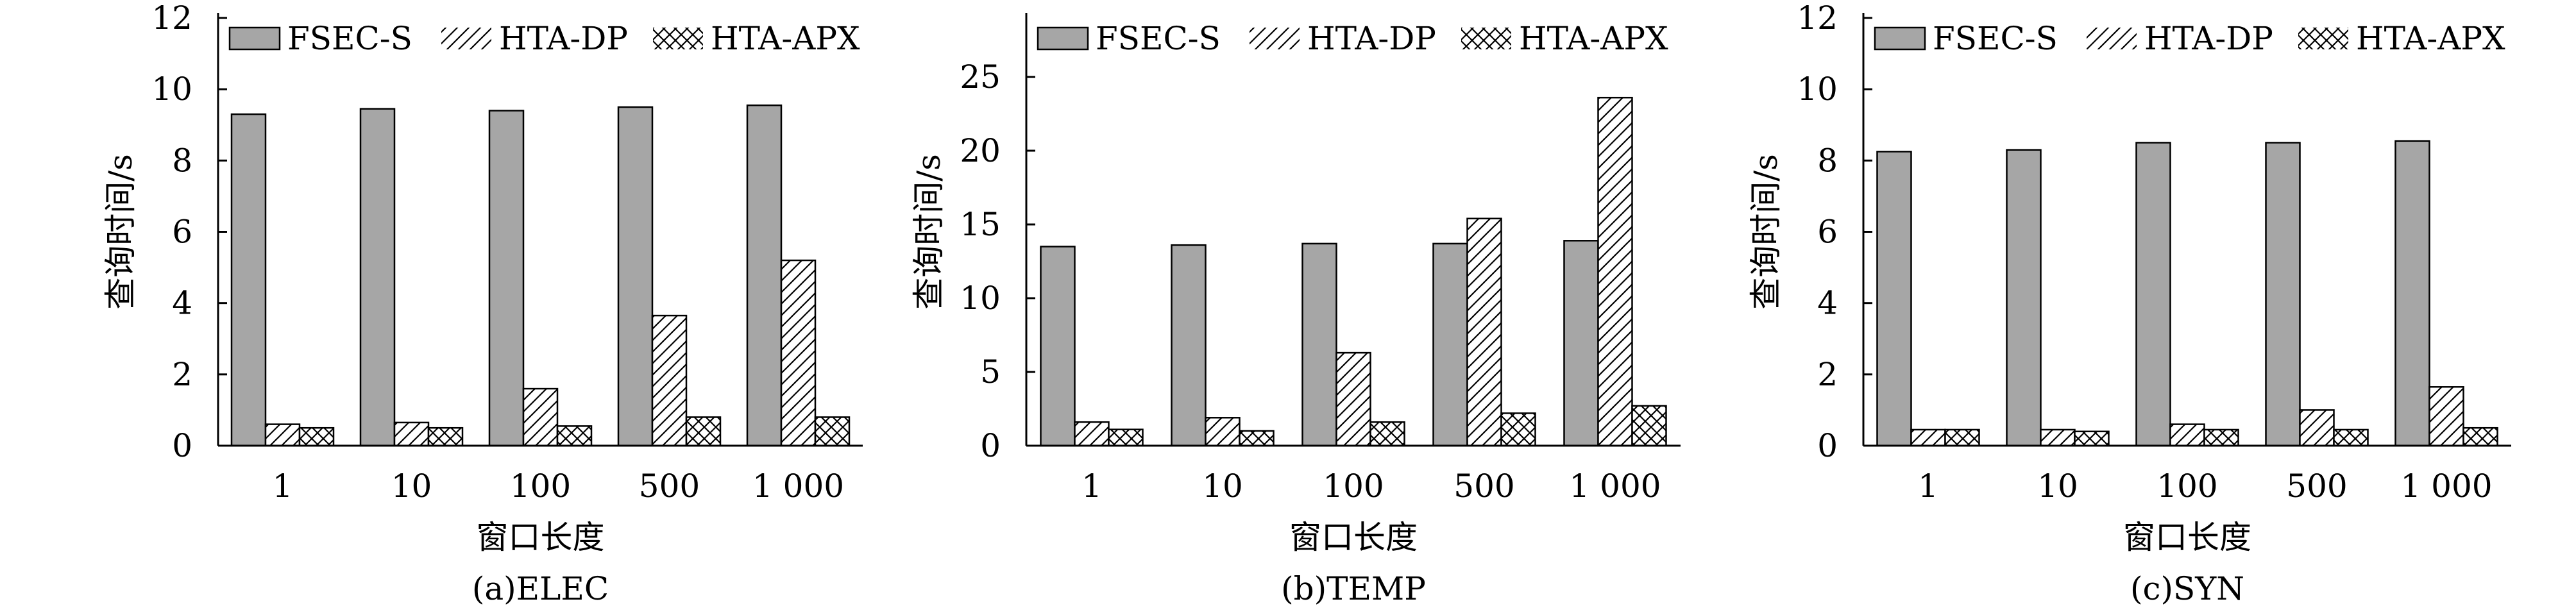 Image resolution: width=2576 pixels, height=606 pixels. Describe the element at coordinates (540, 588) in the screenshot. I see `chart-caption: (a)ELEC` at that location.